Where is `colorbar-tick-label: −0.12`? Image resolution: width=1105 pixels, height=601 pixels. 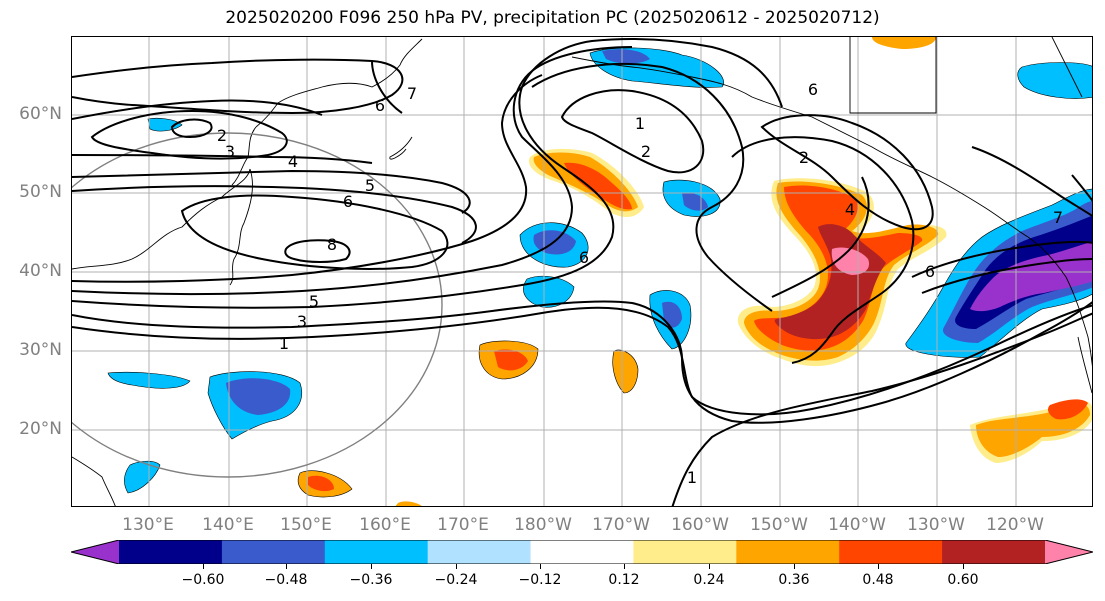 colorbar-tick-label: −0.12 is located at coordinates (540, 580).